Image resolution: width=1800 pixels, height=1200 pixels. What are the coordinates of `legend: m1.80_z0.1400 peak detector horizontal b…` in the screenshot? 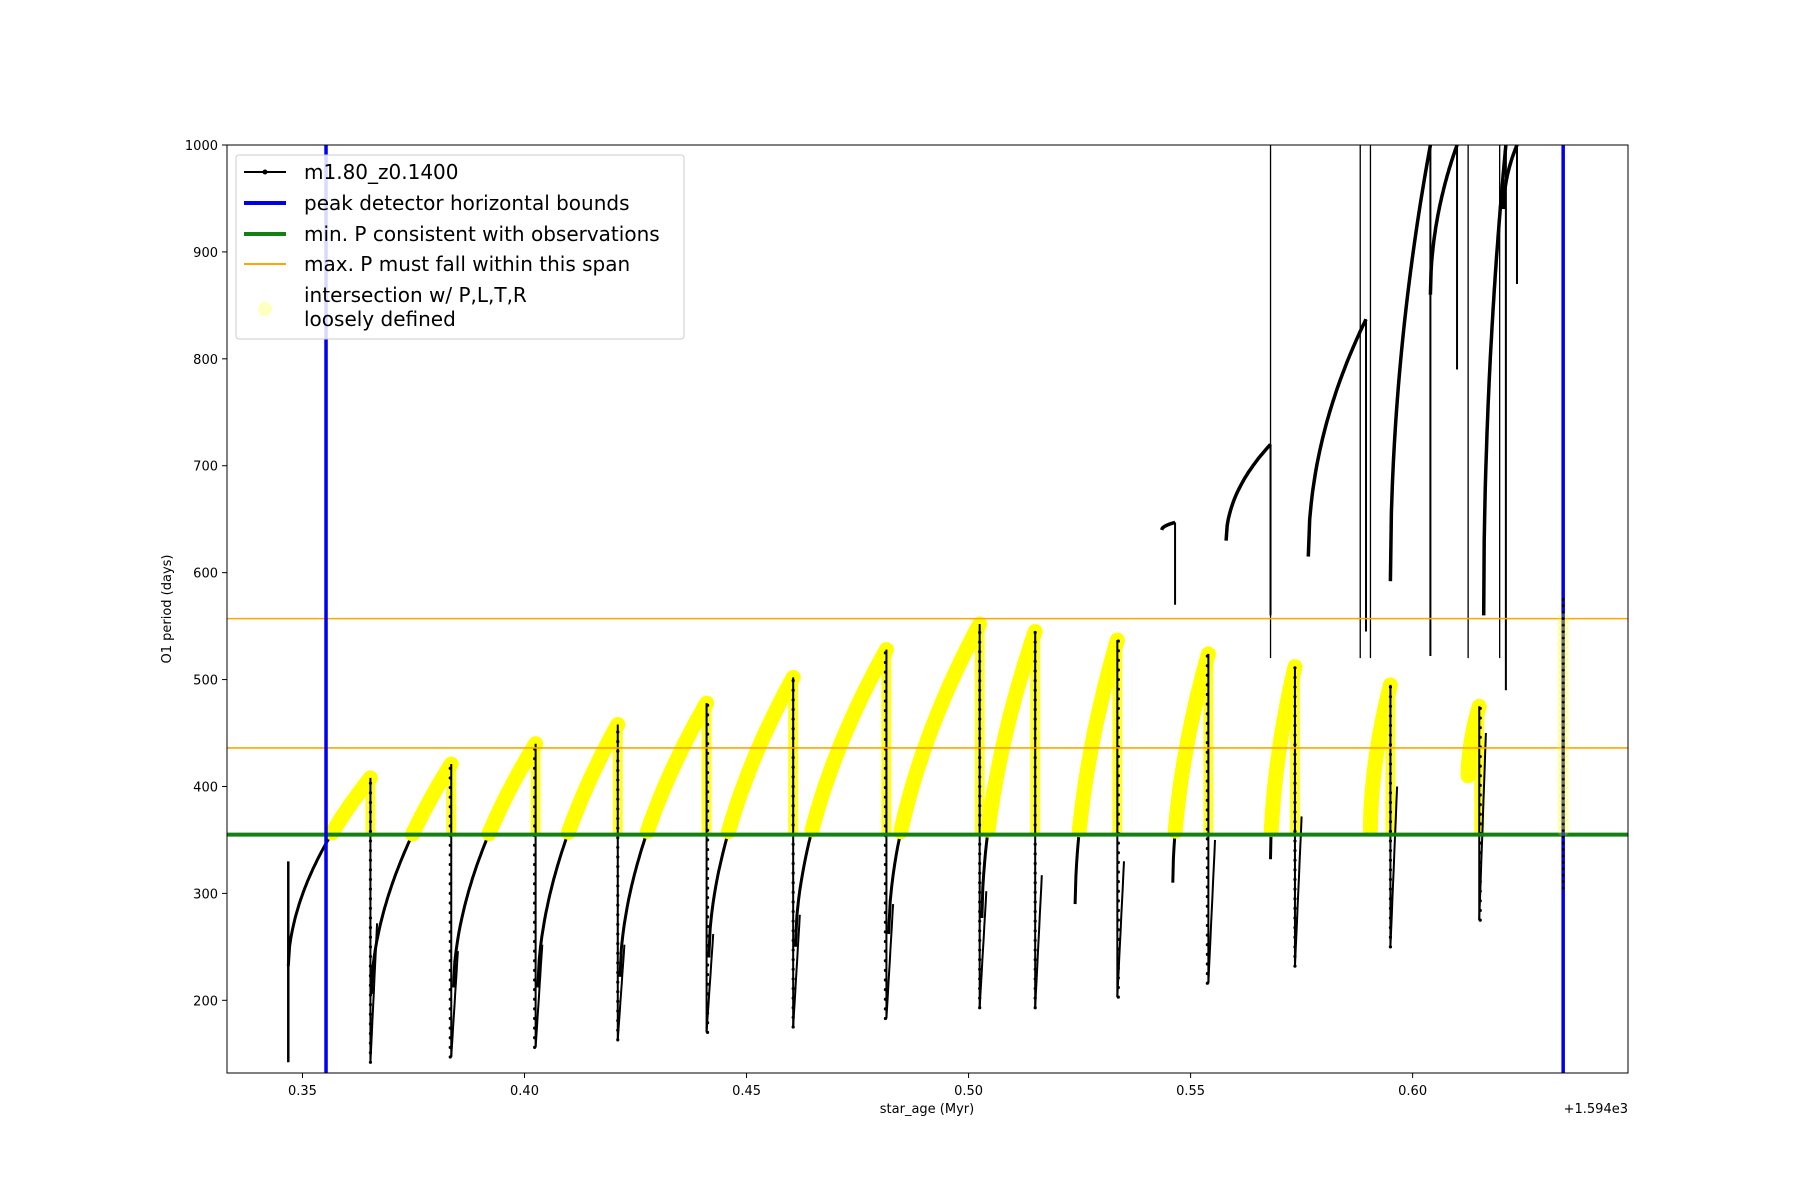 It's located at (460, 247).